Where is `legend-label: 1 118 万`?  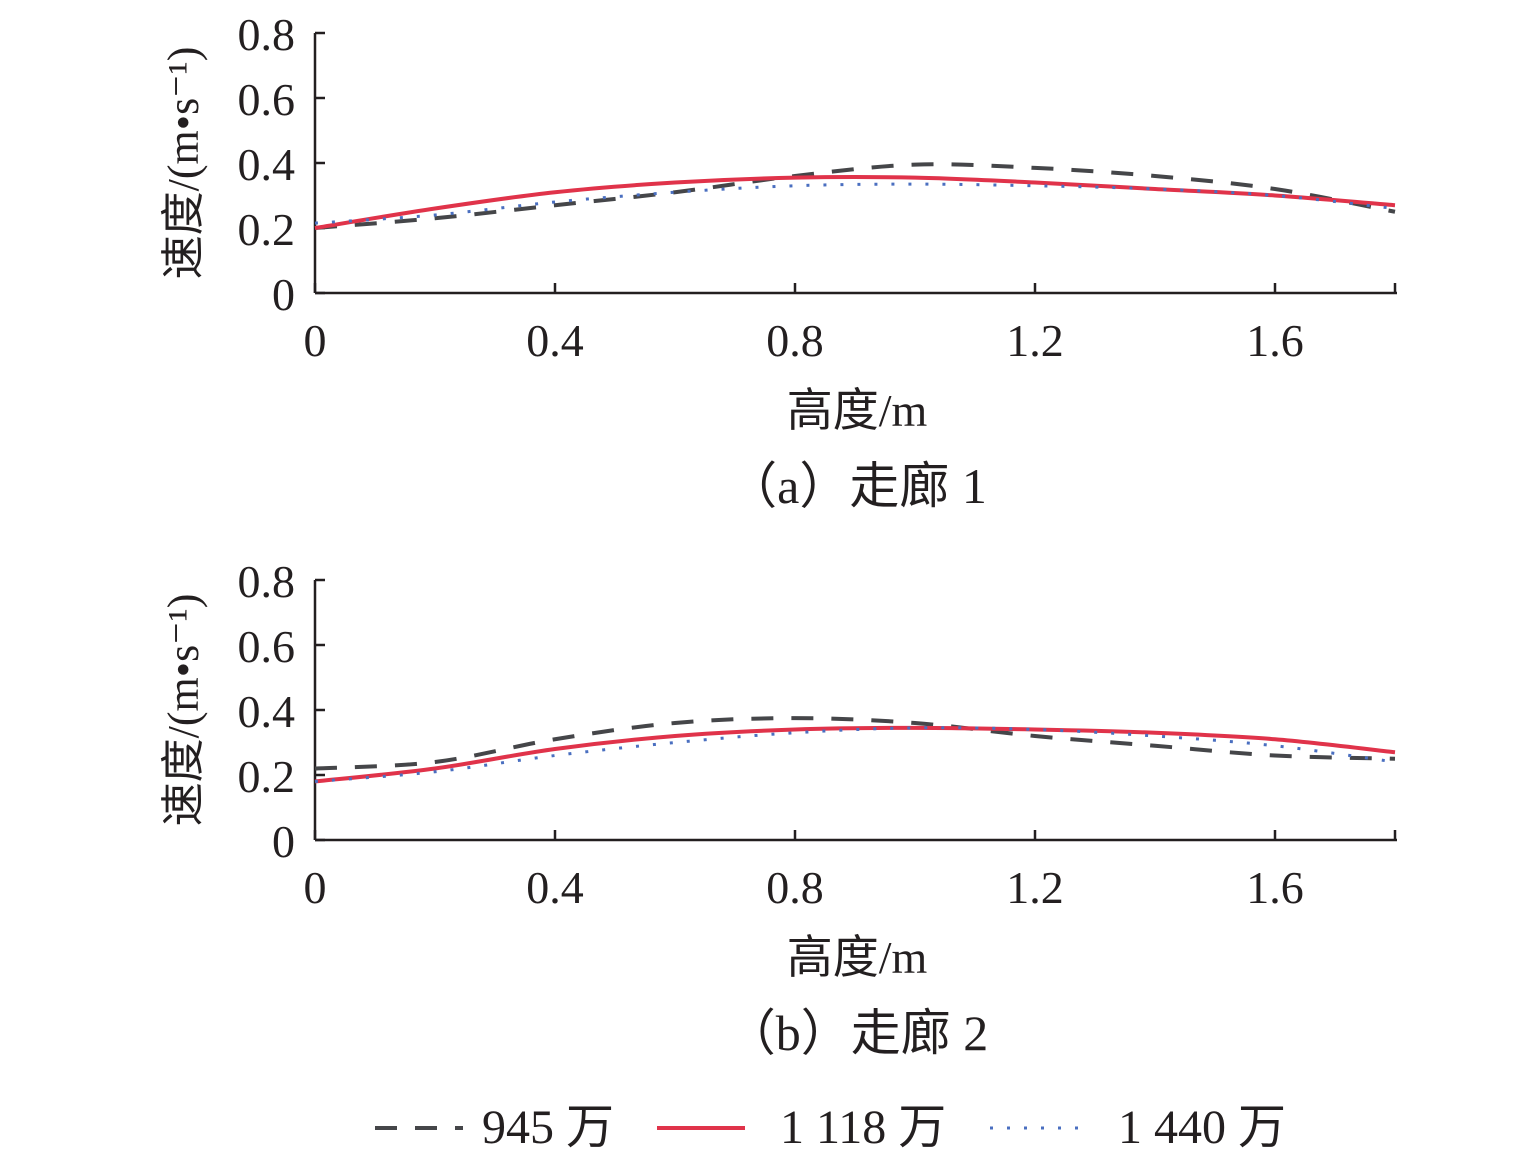 legend-label: 1 118 万 is located at coordinates (863, 1127).